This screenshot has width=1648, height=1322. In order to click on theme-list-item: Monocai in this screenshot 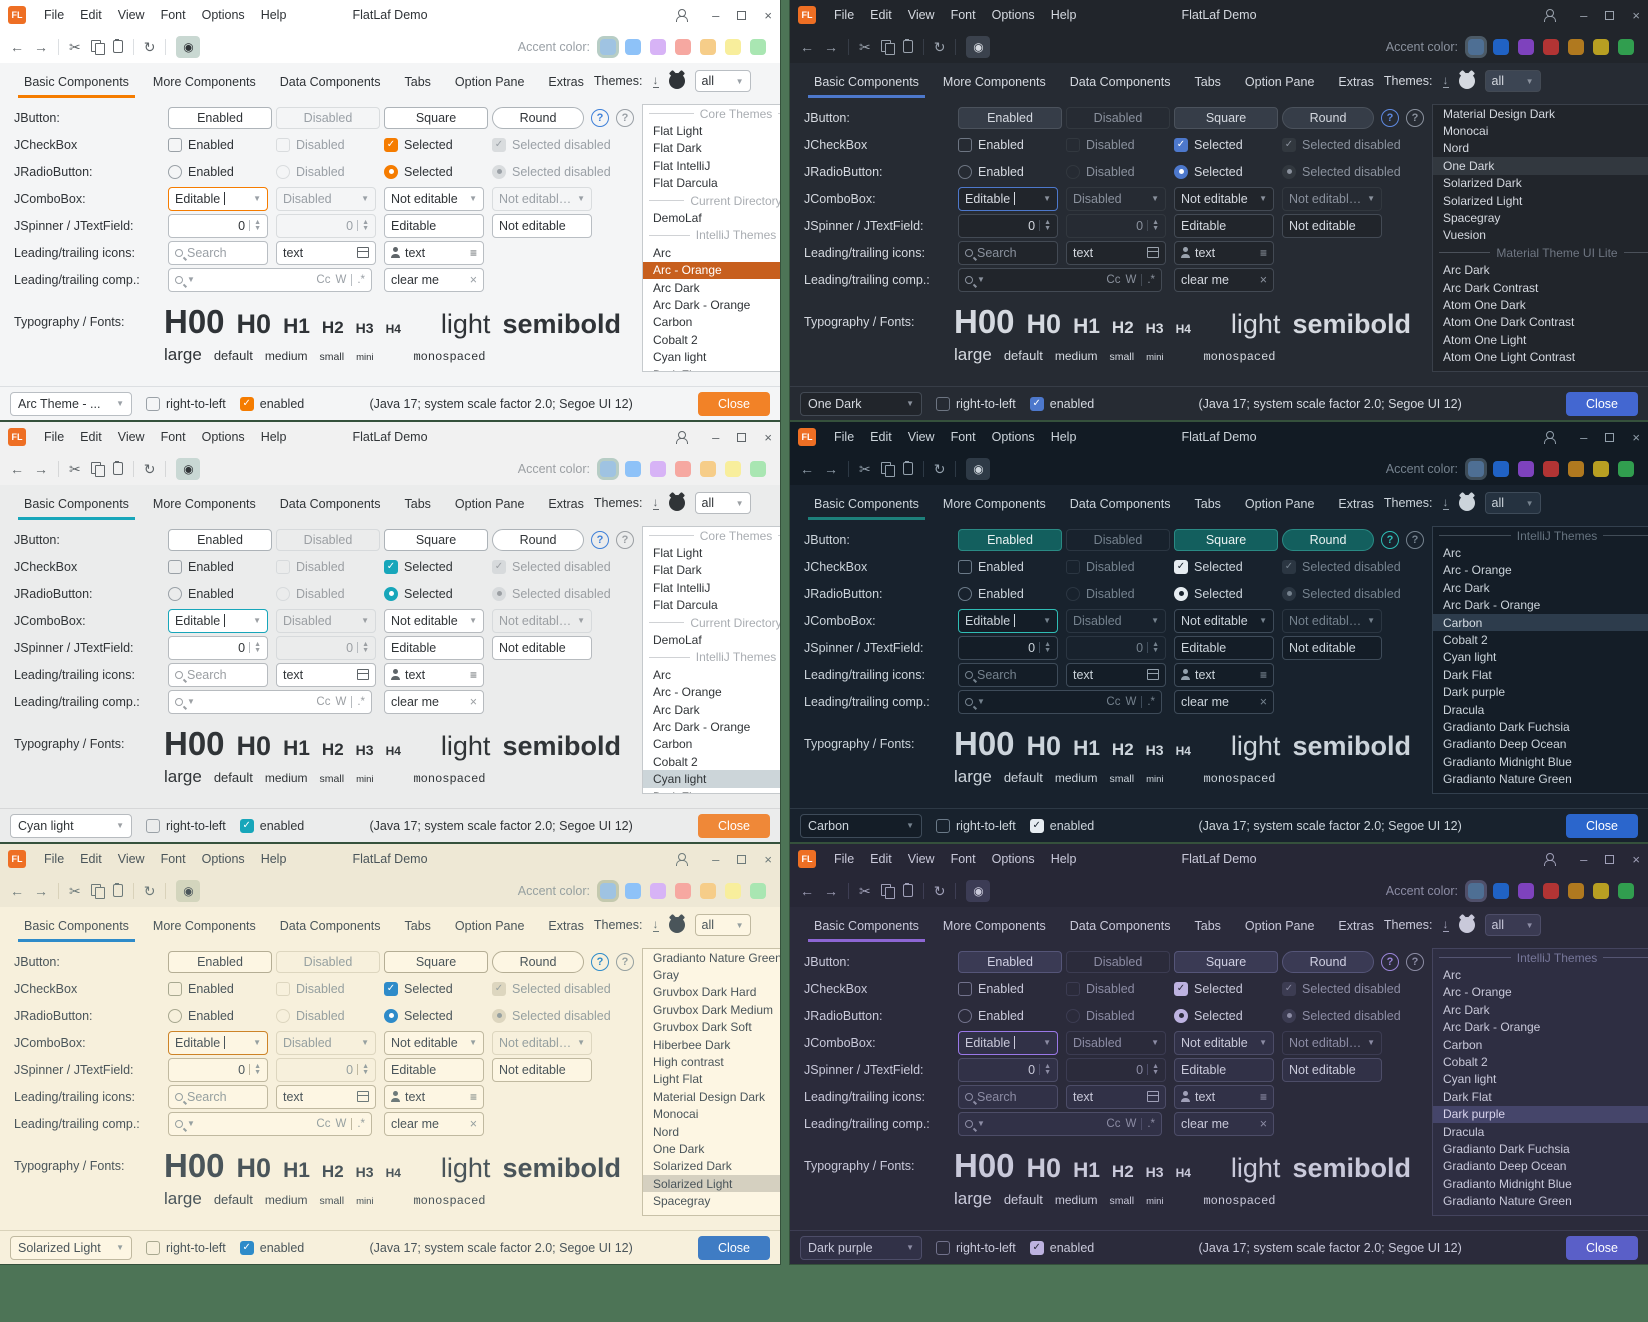, I will do `click(1466, 131)`.